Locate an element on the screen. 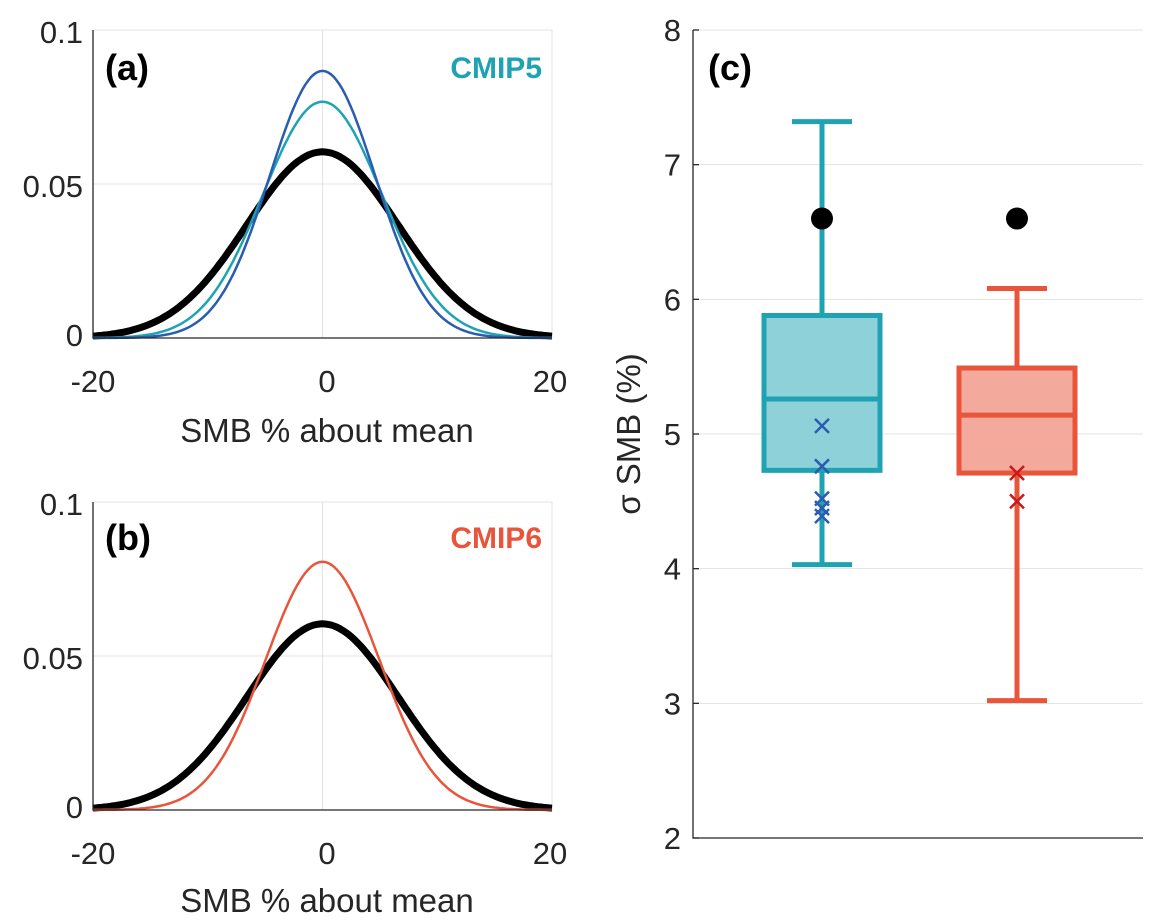  panel-c-yticks: 2 3 4 5 6 7 8 is located at coordinates (681, 434).